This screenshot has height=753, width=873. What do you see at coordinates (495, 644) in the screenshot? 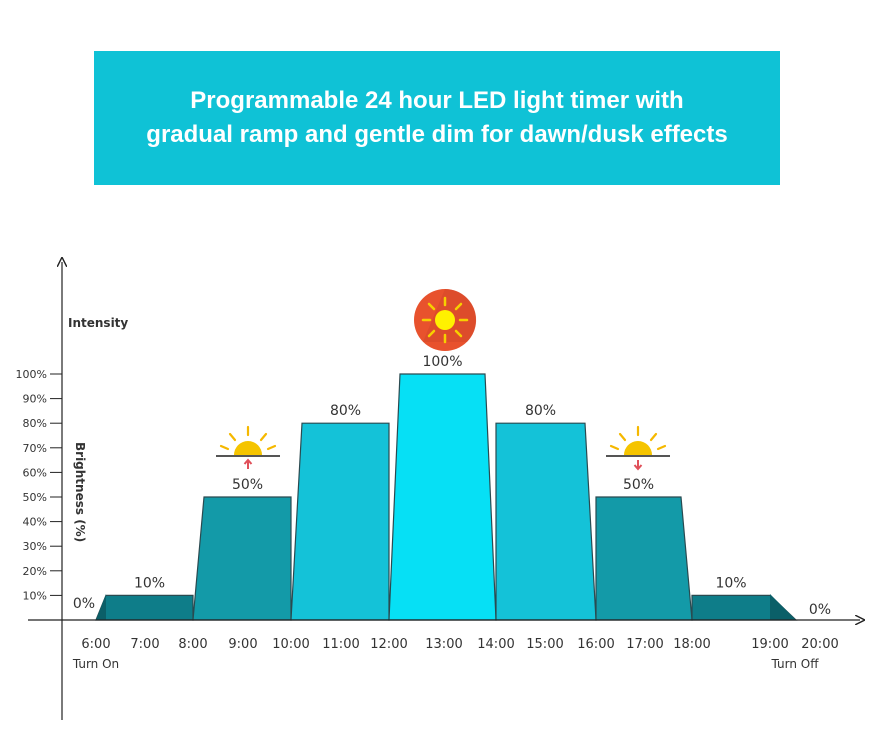
I see `x-tick-label: 14:00` at bounding box center [495, 644].